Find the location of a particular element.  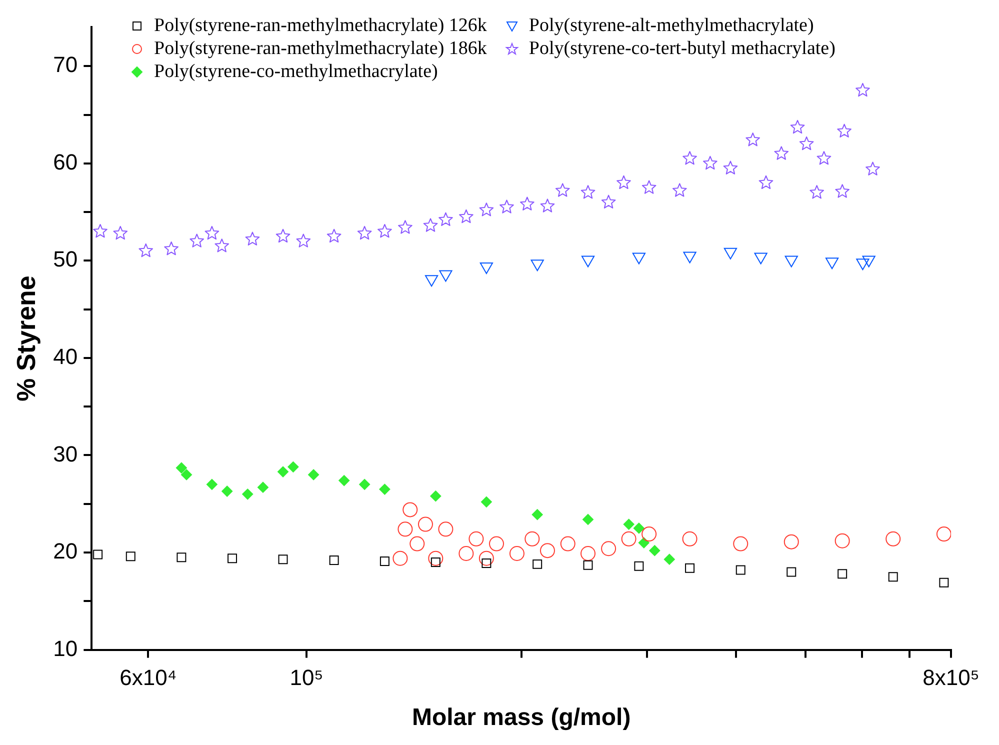

legend-label: Poly(styrene-co-tert-butyl methacrylate) is located at coordinates (682, 48).